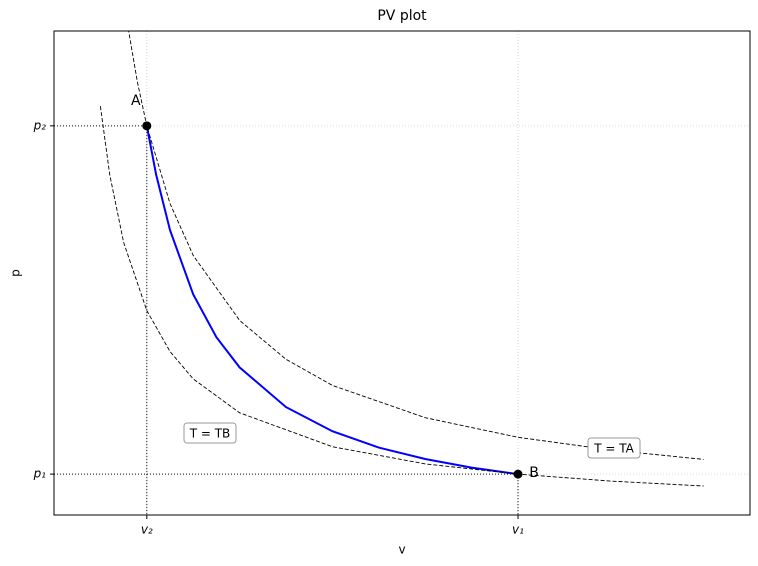 This screenshot has width=758, height=566. What do you see at coordinates (16, 273) in the screenshot?
I see `y-axis-label: p` at bounding box center [16, 273].